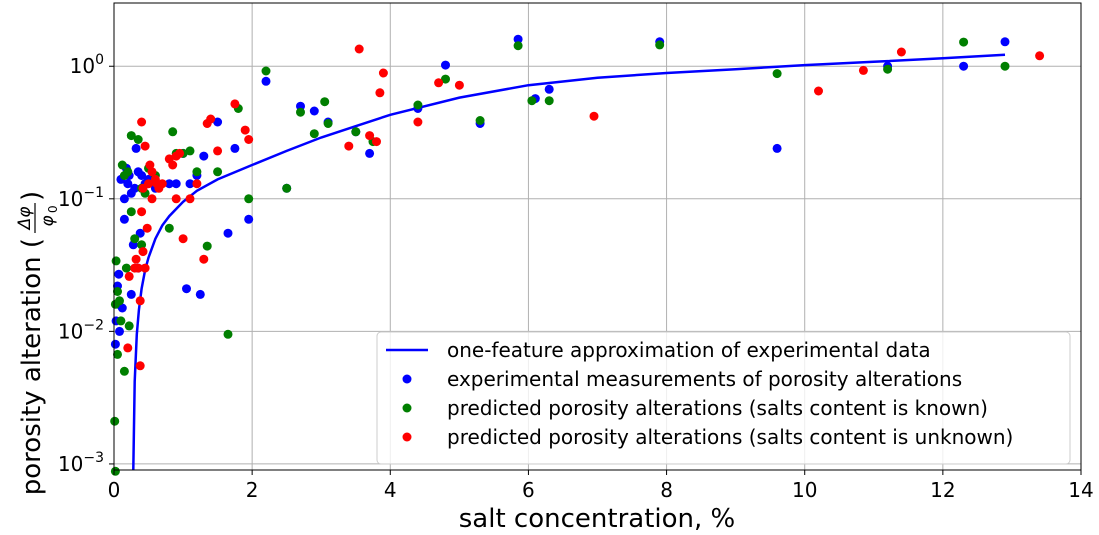 Image resolution: width=1099 pixels, height=535 pixels. I want to click on x-tick-label: 12, so click(942, 490).